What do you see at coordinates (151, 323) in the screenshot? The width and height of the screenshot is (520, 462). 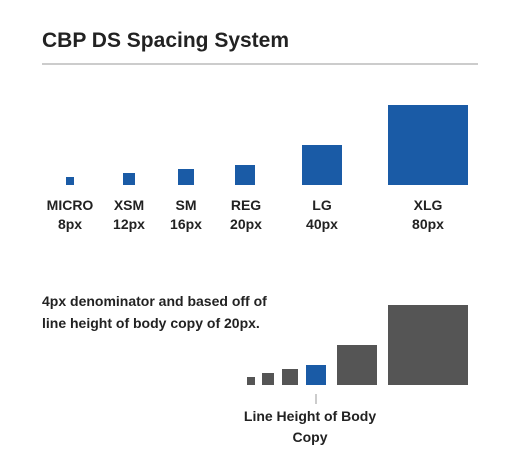 I see `note-line: line height of body copy of 20px.` at bounding box center [151, 323].